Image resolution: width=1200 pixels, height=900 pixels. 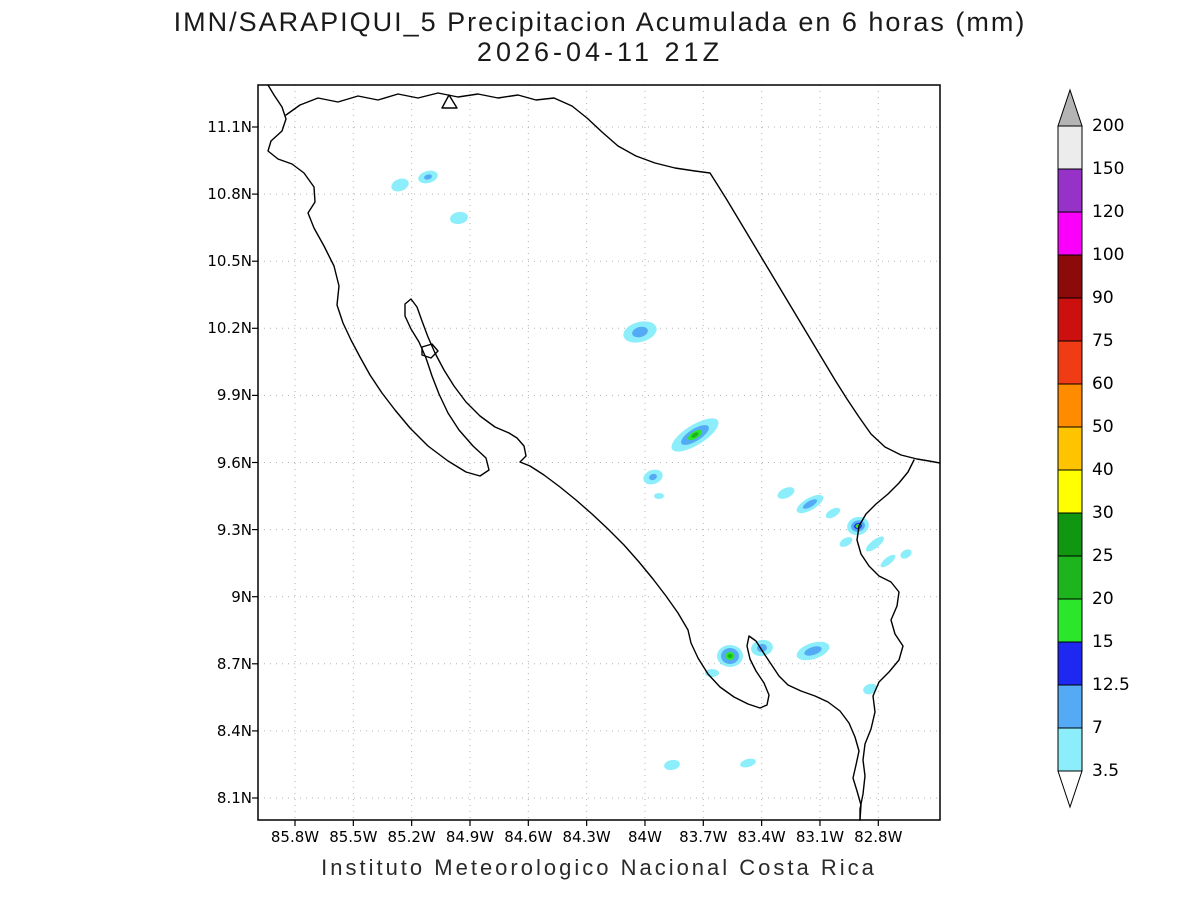 What do you see at coordinates (430, 351) in the screenshot?
I see `gulf-island-outline` at bounding box center [430, 351].